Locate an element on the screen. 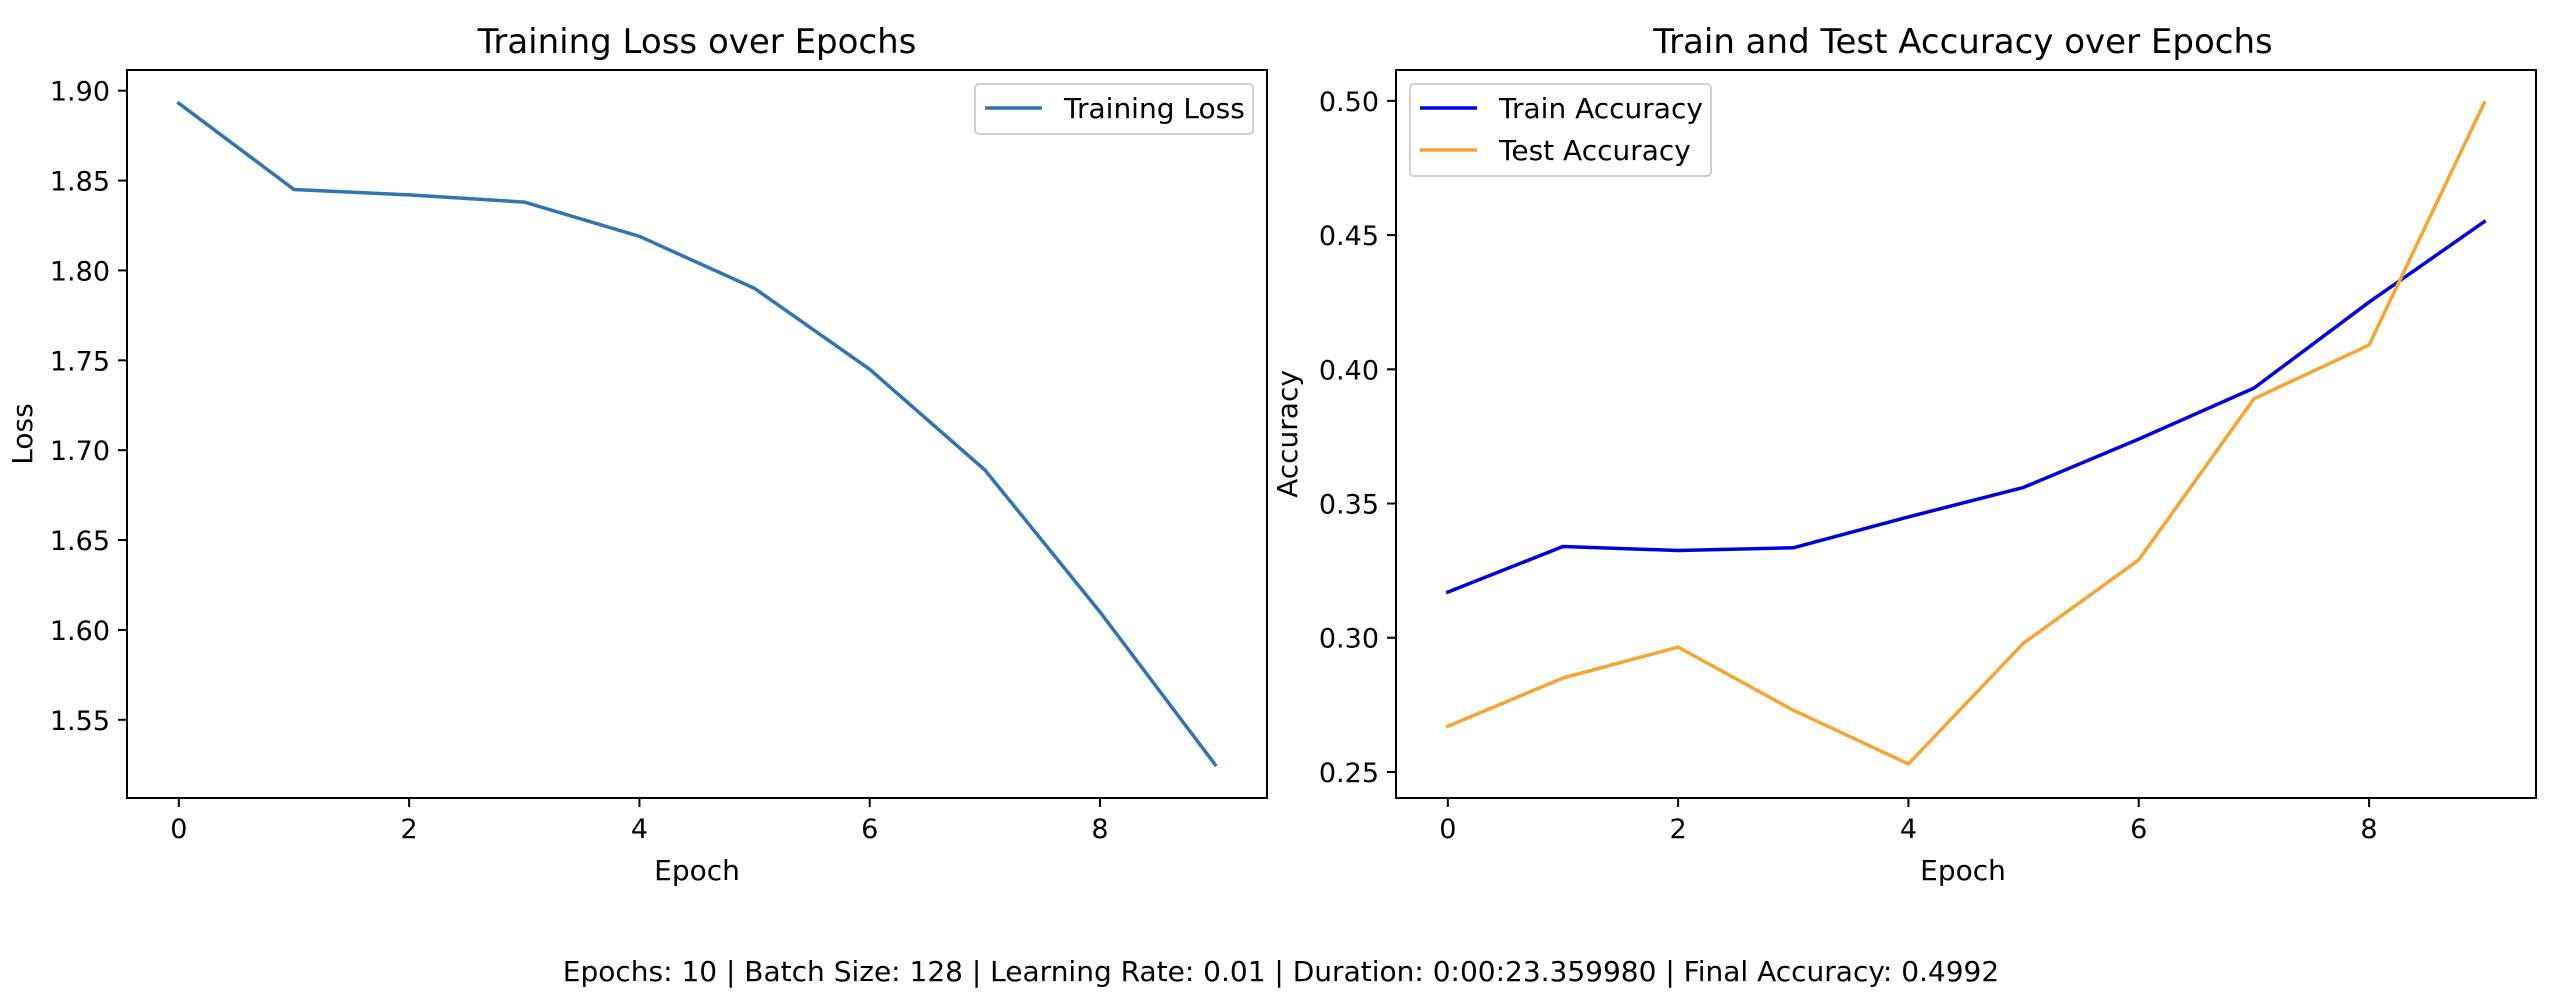 Image resolution: width=2562 pixels, height=996 pixels. accuracy-chart-xlabel: Epoch is located at coordinates (1963, 870).